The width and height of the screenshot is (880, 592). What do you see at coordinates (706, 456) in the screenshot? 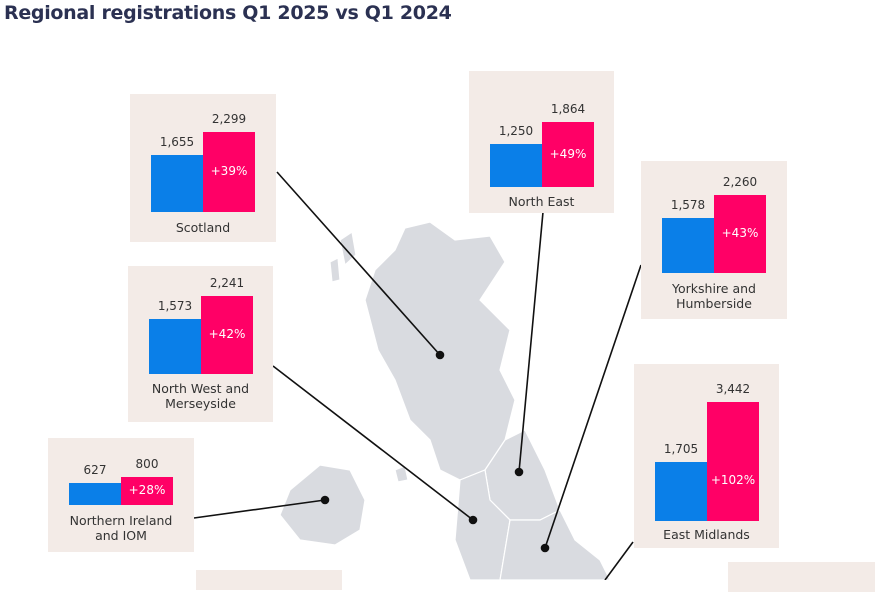
I see `region-card-east-midlands: 1,705 3,442 +102% East Midlands` at bounding box center [706, 456].